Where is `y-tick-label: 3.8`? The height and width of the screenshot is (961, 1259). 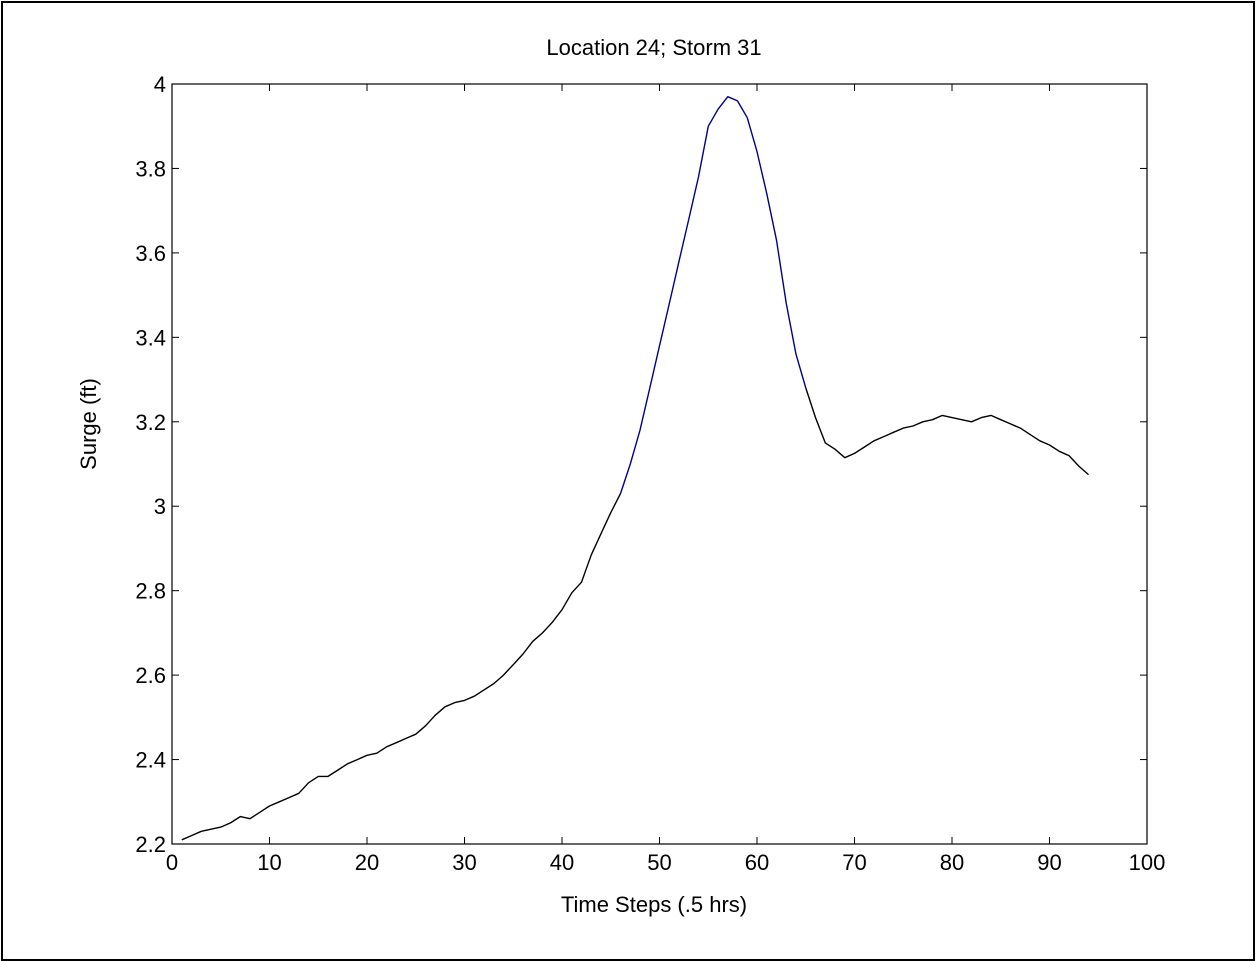 y-tick-label: 3.8 is located at coordinates (150, 168).